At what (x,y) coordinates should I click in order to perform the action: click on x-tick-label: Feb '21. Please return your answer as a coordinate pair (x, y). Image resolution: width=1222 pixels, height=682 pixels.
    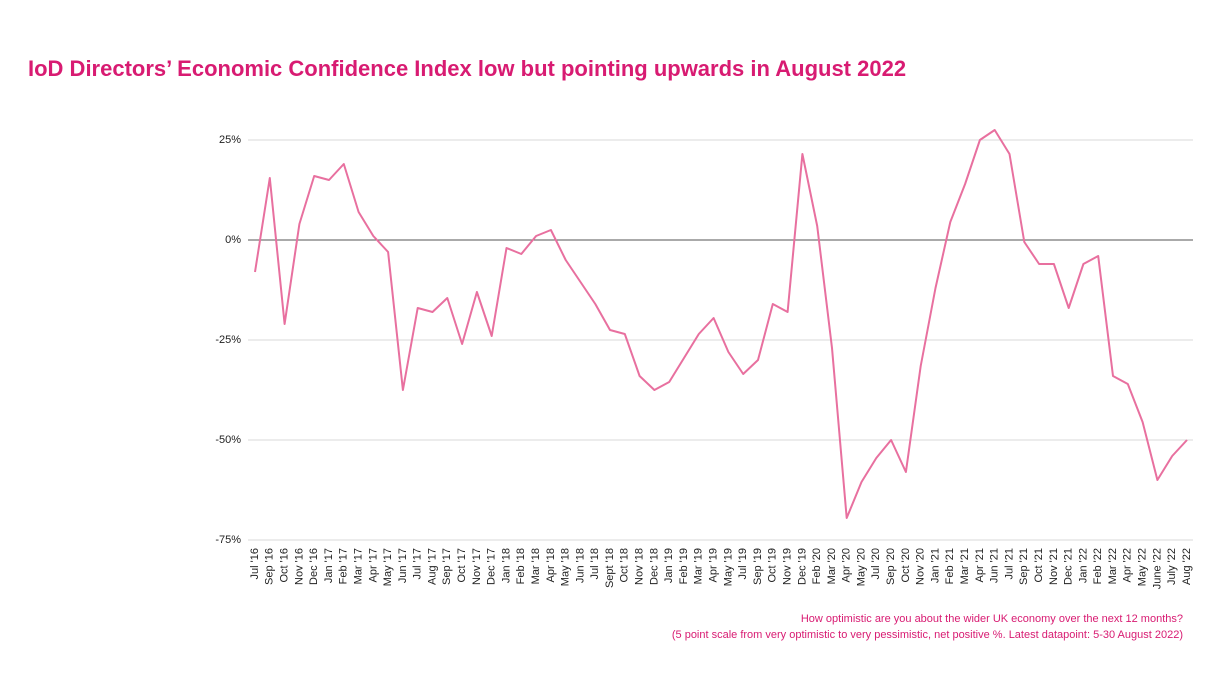
    Looking at the image, I should click on (950, 566).